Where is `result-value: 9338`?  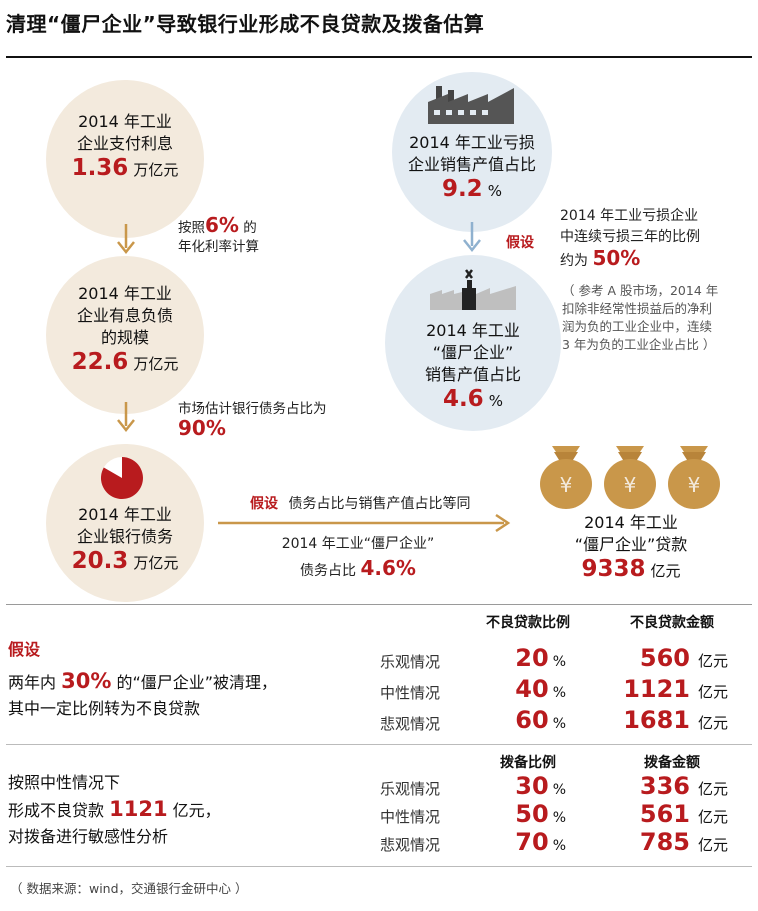 result-value: 9338 is located at coordinates (613, 569).